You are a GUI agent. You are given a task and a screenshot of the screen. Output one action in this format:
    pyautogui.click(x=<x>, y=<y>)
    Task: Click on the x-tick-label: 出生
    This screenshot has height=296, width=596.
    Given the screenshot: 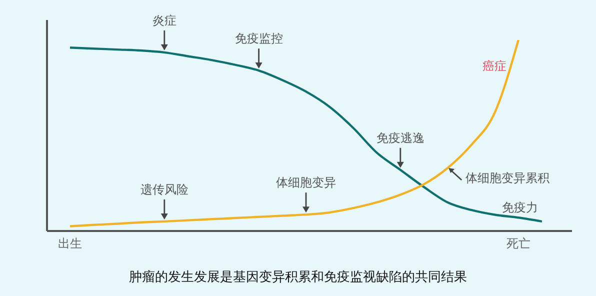 What is the action you would take?
    pyautogui.click(x=70, y=243)
    